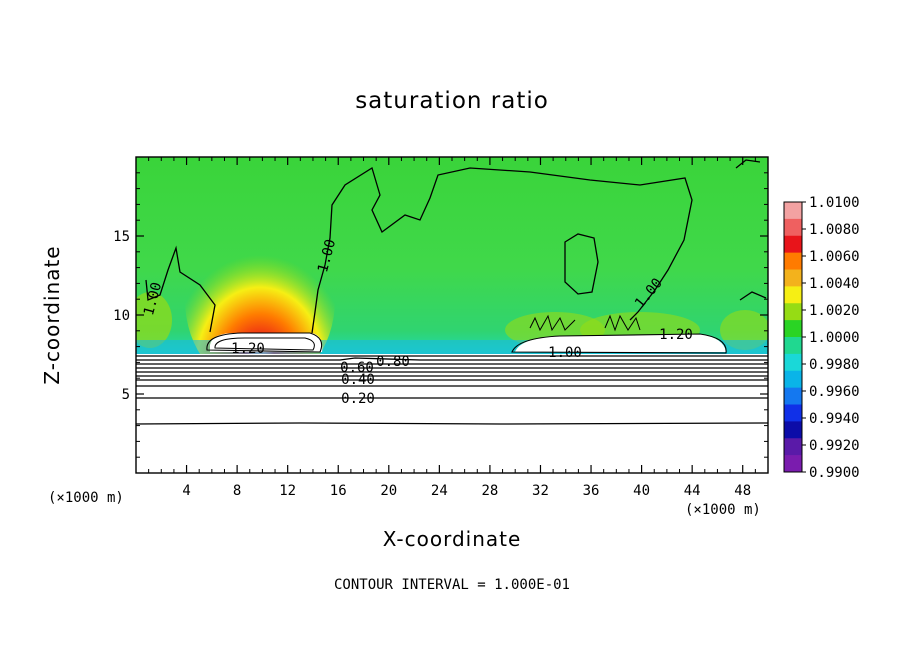 This screenshot has height=654, width=904. What do you see at coordinates (358, 380) in the screenshot?
I see `contour-label: 0.40` at bounding box center [358, 380].